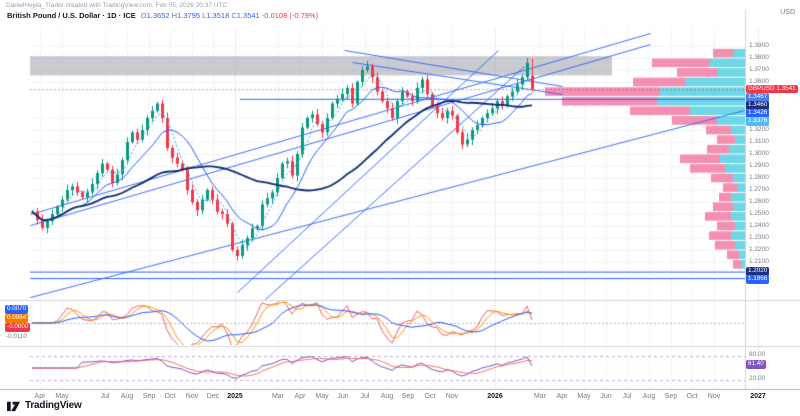 The height and width of the screenshot is (416, 800). Describe the element at coordinates (218, 15) in the screenshot. I see `ohlc-low-value: 1.3518` at that location.